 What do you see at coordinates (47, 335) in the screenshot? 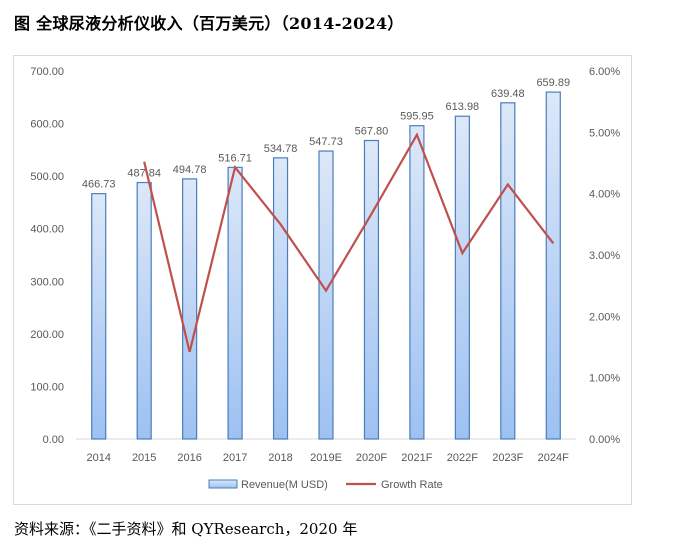
I see `left-axis-tick: 200.00` at bounding box center [47, 335].